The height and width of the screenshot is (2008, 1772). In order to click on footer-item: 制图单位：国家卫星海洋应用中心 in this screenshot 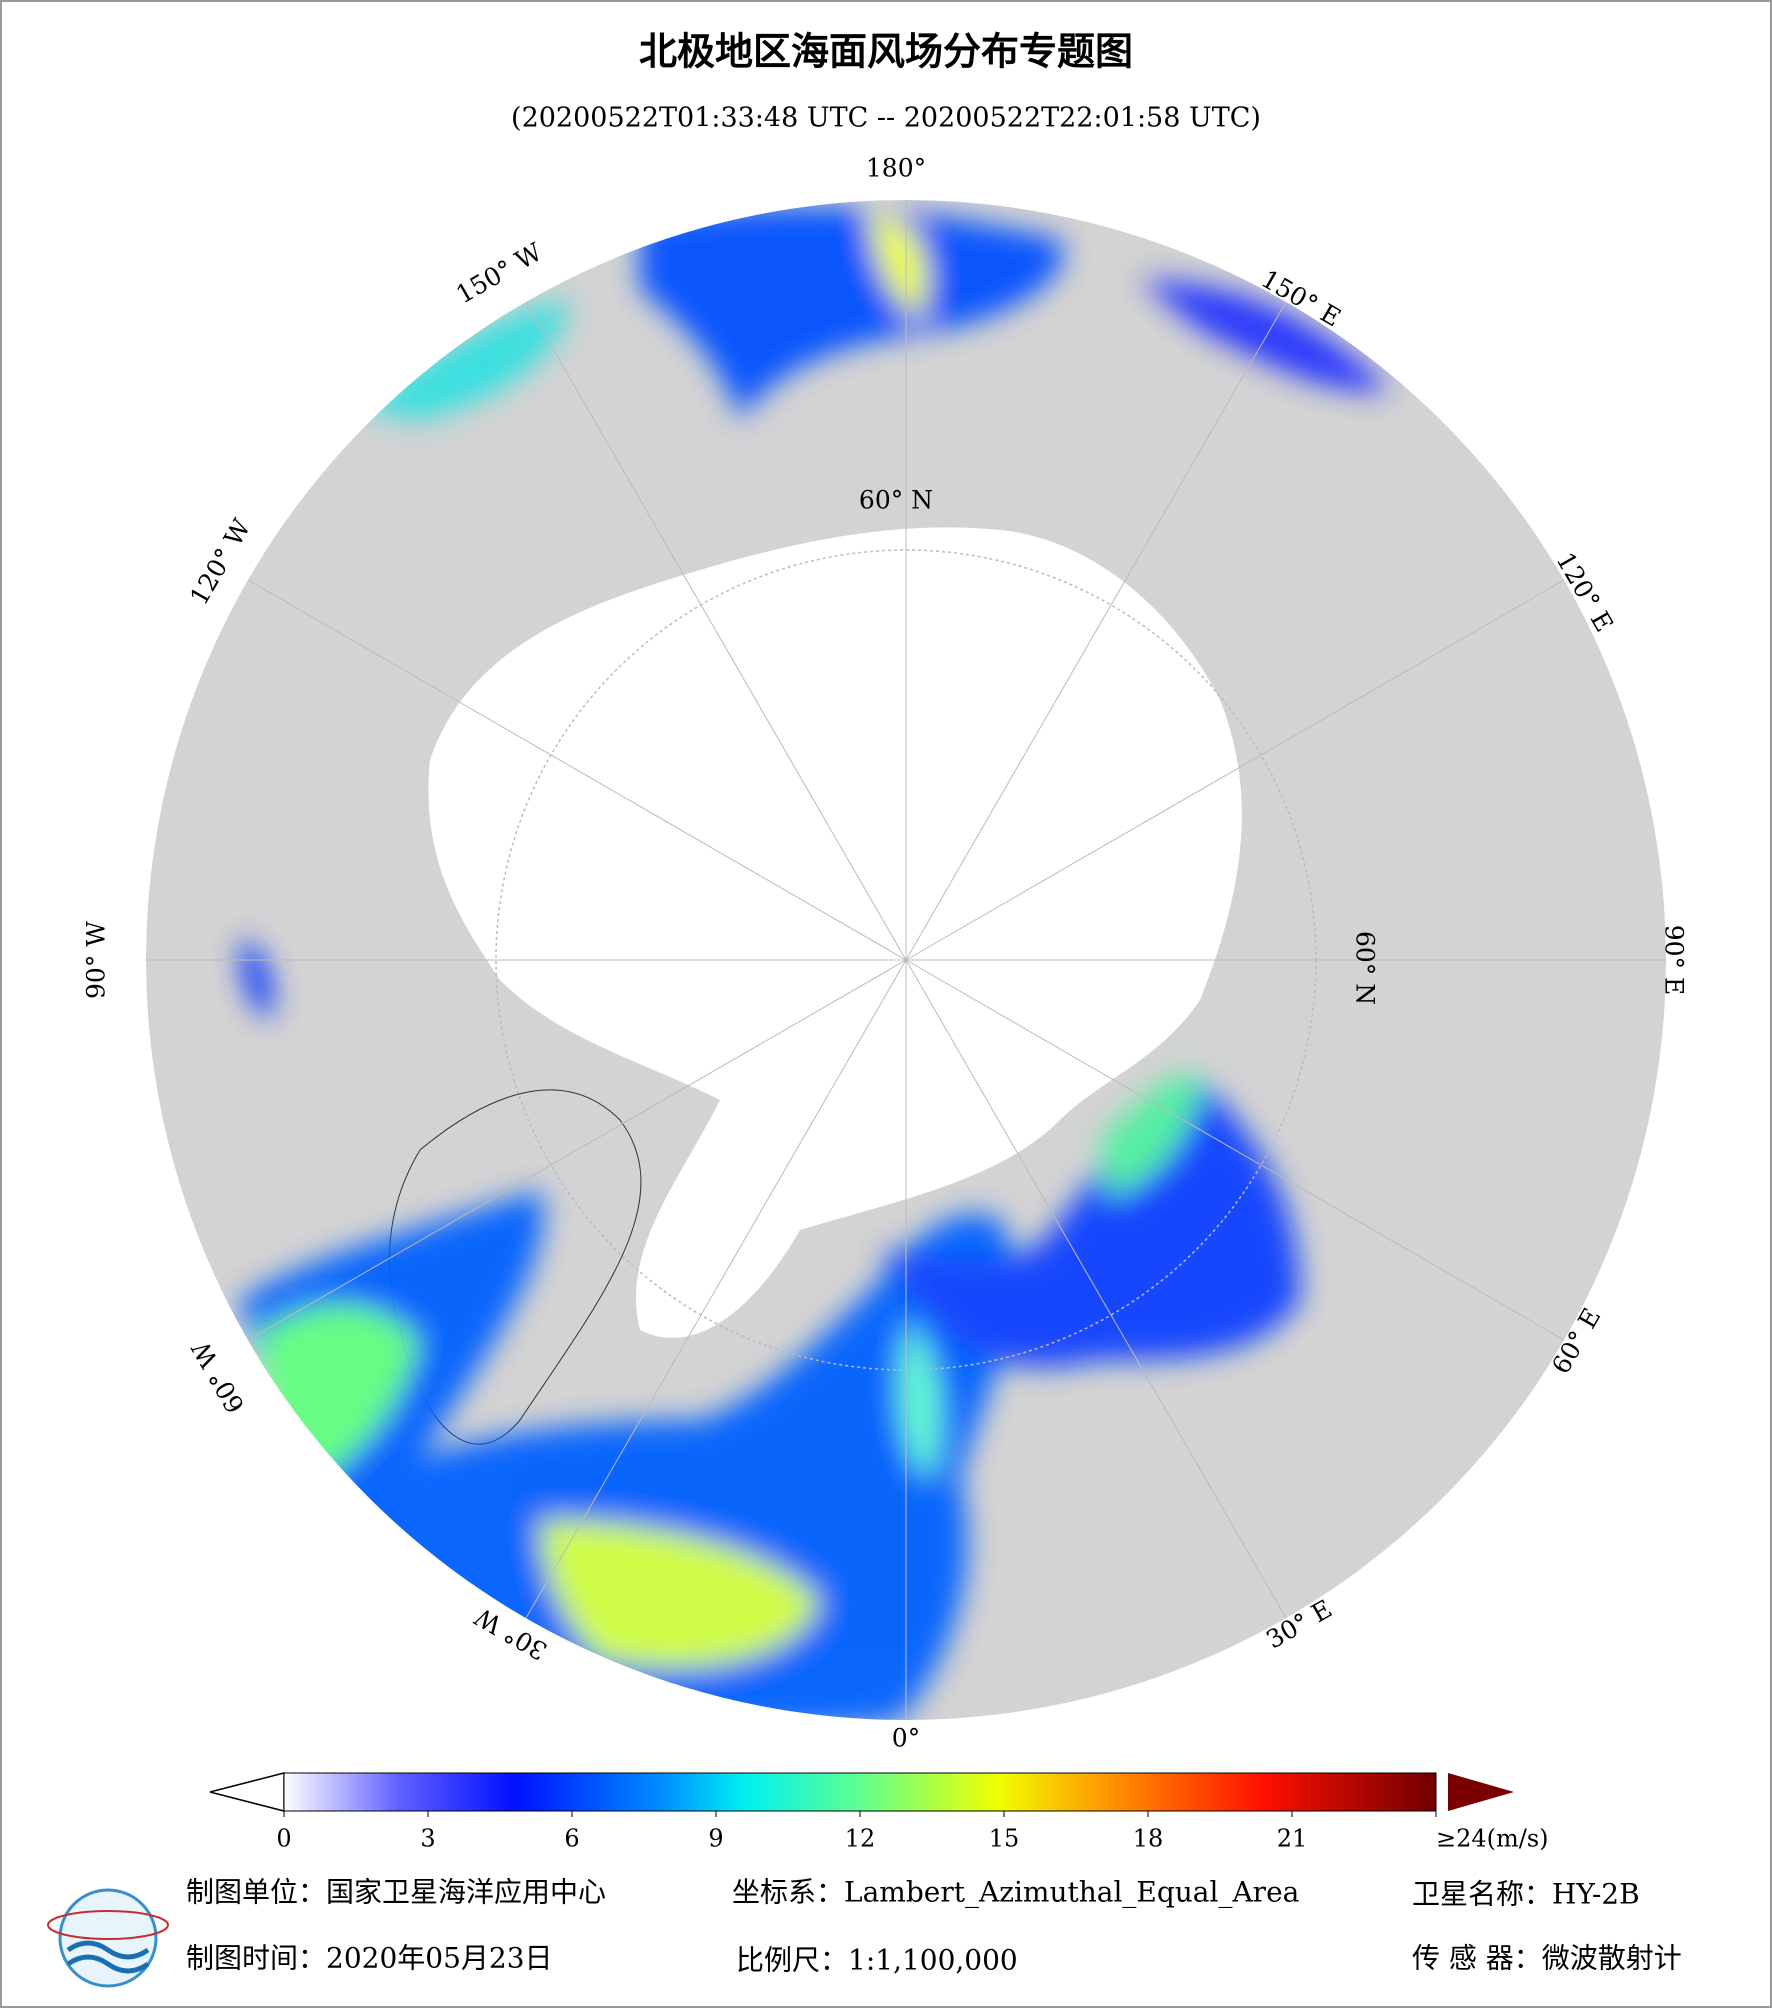, I will do `click(396, 1892)`.